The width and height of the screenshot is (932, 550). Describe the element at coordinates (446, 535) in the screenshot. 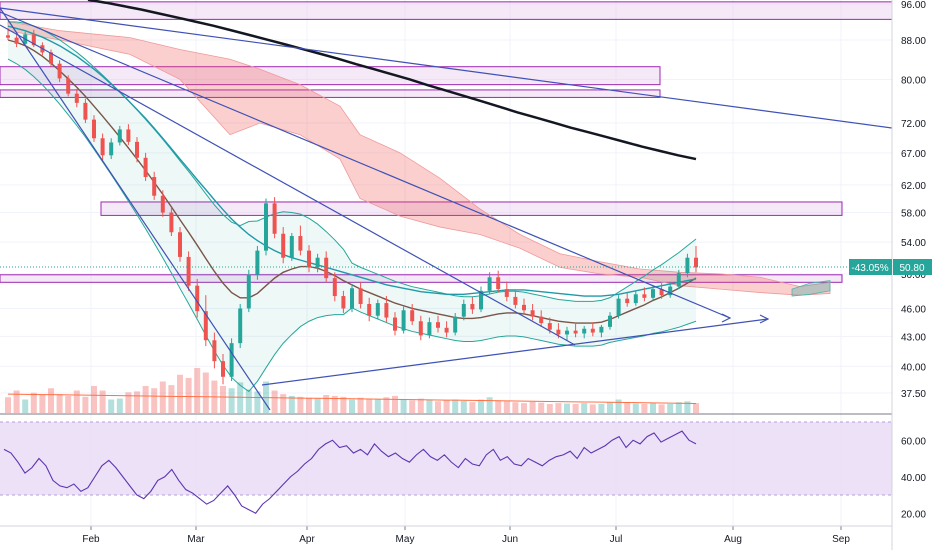

I see `time-axis: Feb Mar Apr May Jun Jul Aug Sep` at that location.